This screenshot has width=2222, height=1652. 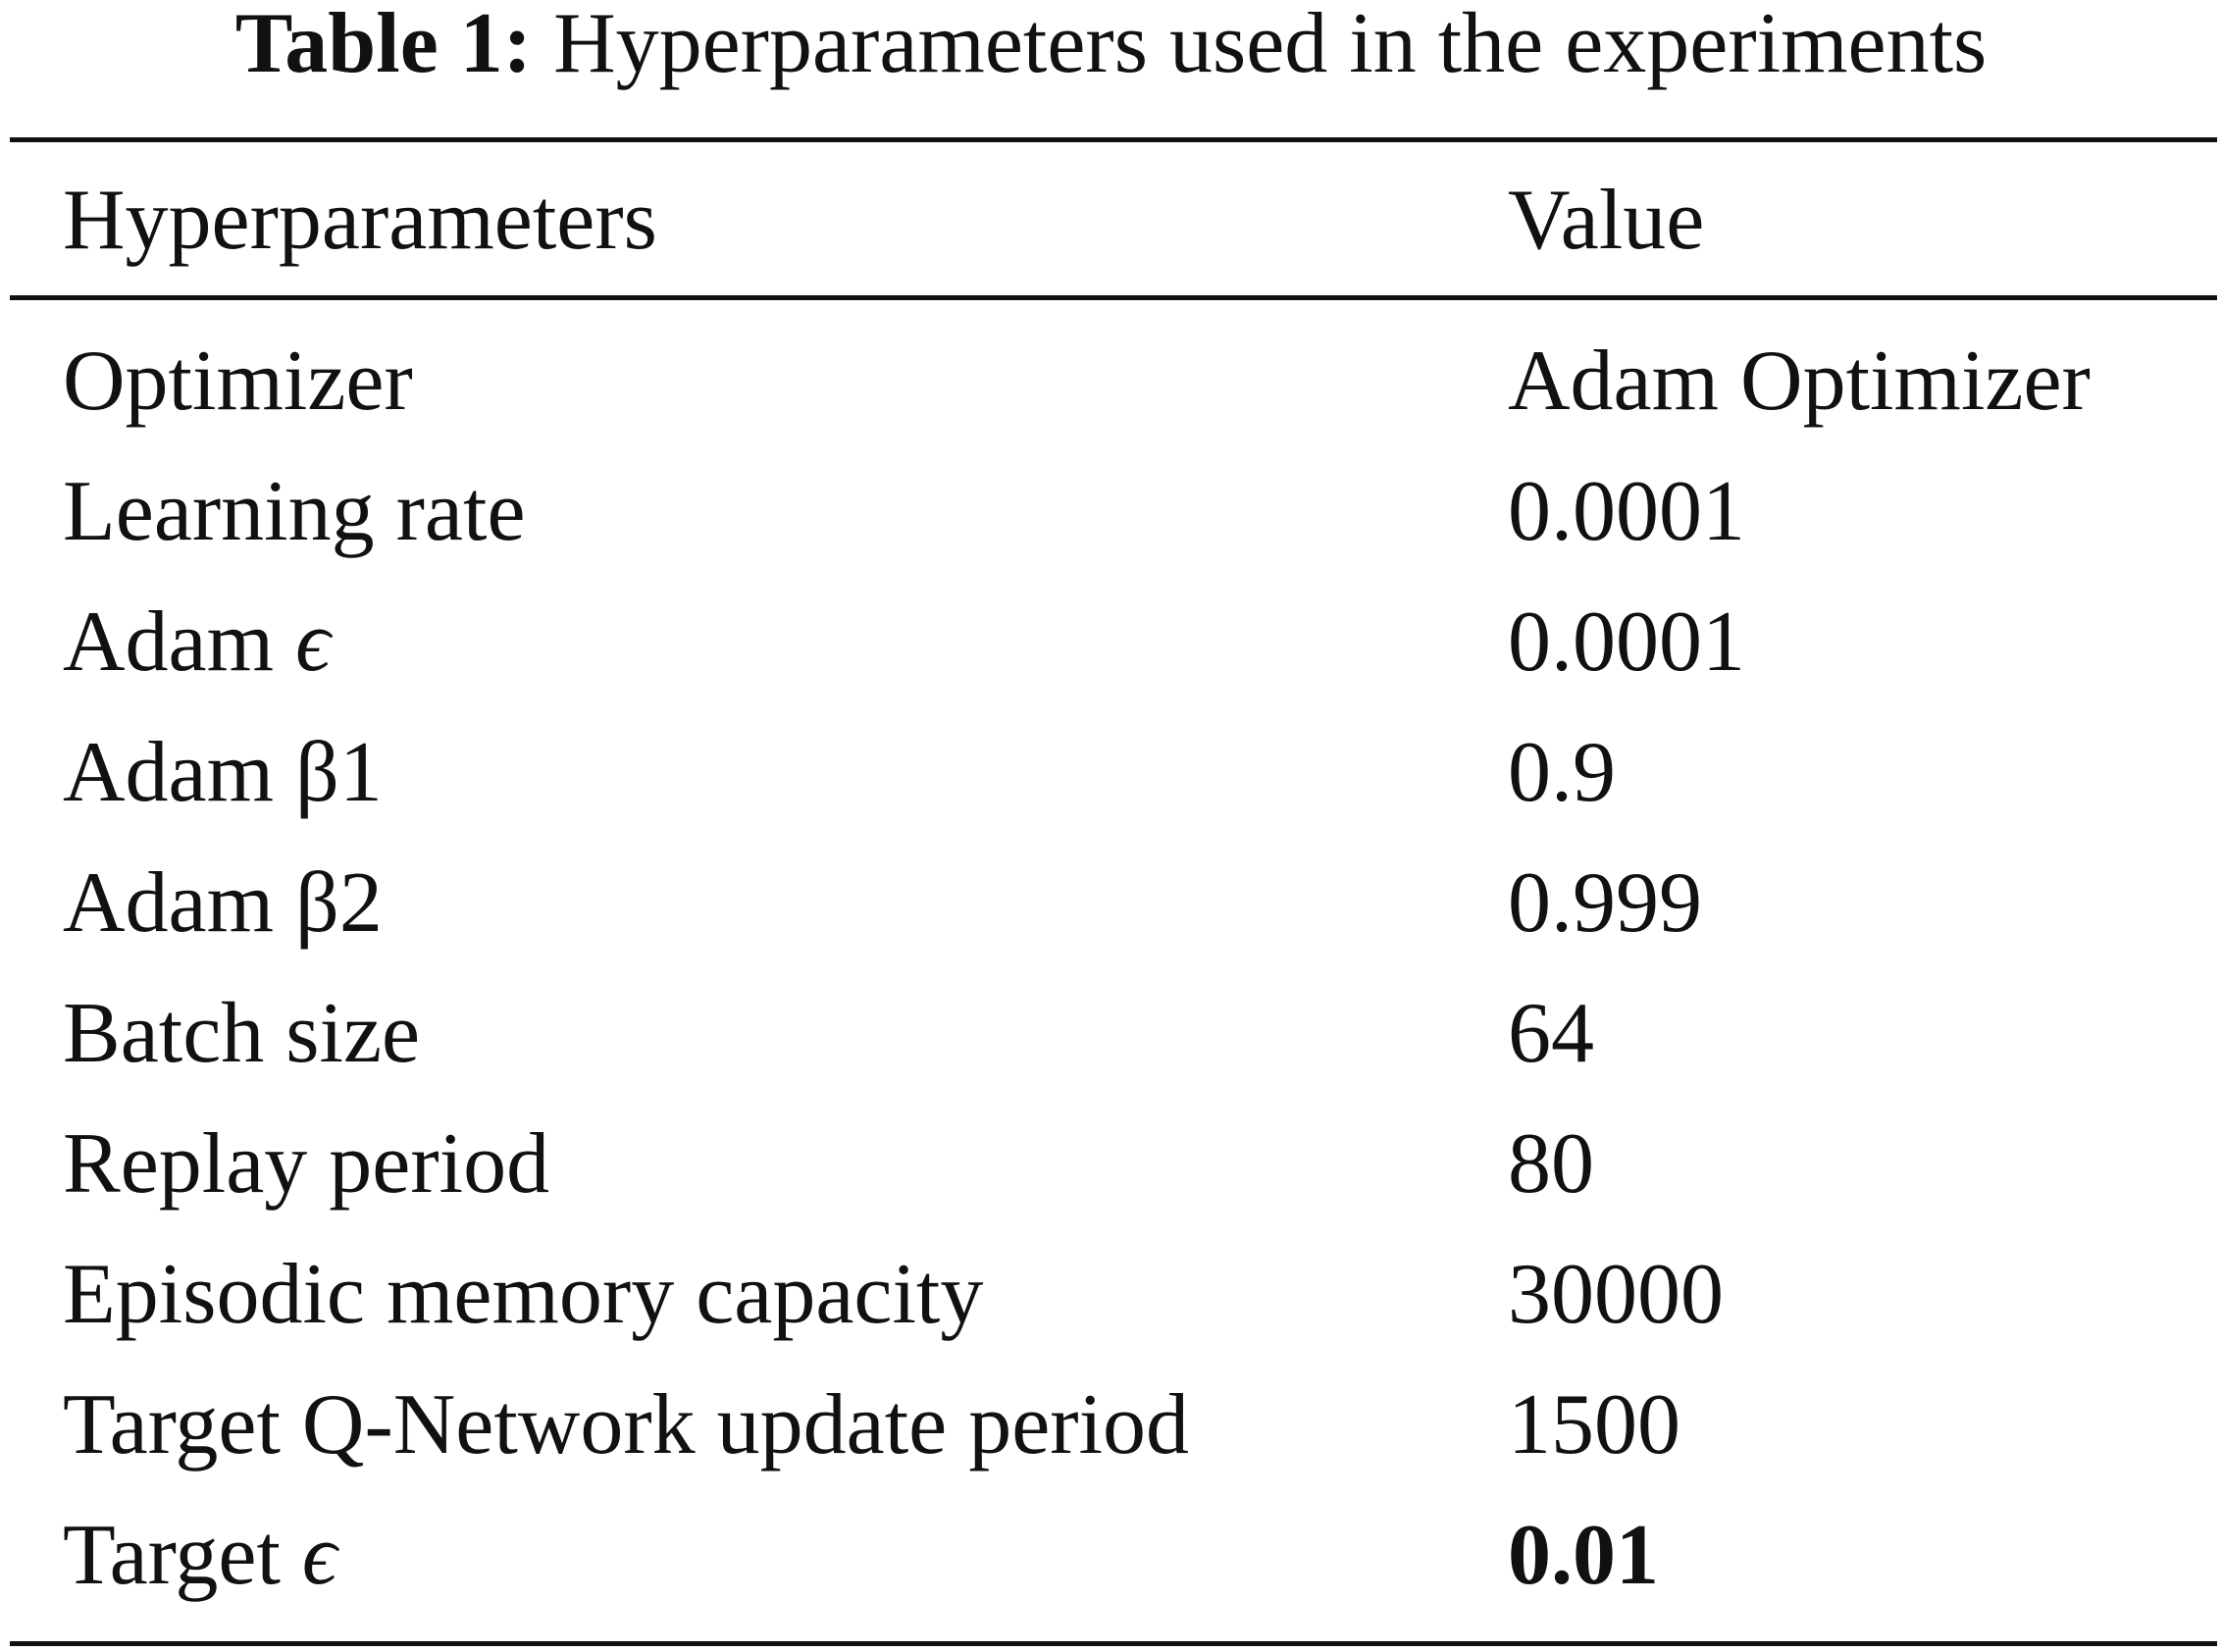 What do you see at coordinates (1113, 297) in the screenshot?
I see `header-rule` at bounding box center [1113, 297].